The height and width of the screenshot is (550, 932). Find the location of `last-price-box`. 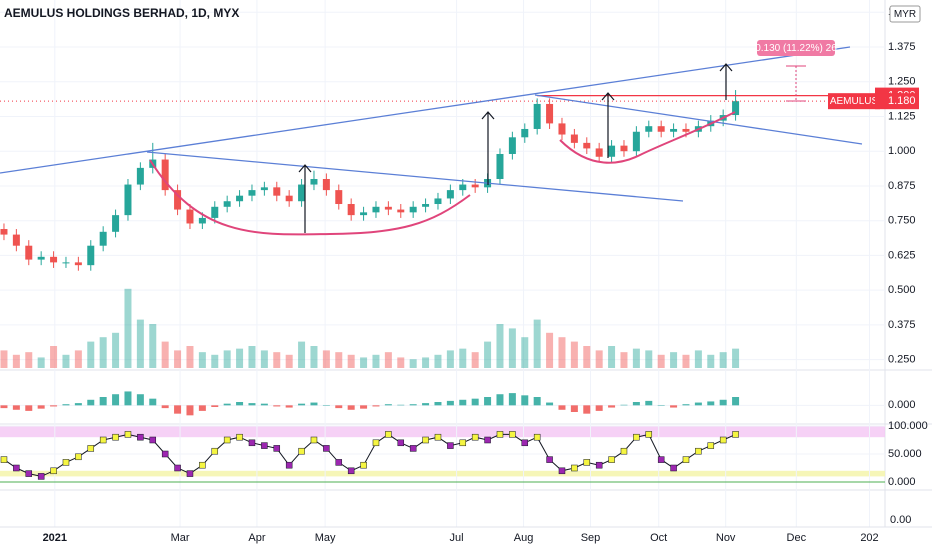

last-price-box is located at coordinates (897, 101).